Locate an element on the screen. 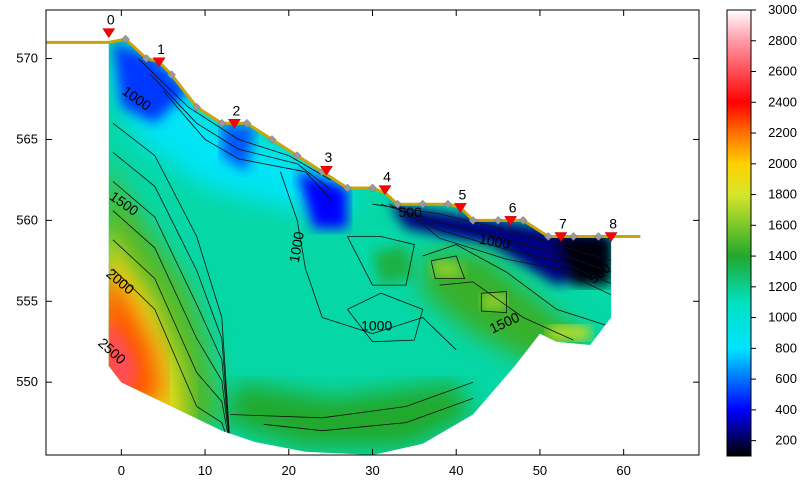 This screenshot has width=800, height=489. shot-label: 3 is located at coordinates (329, 157).